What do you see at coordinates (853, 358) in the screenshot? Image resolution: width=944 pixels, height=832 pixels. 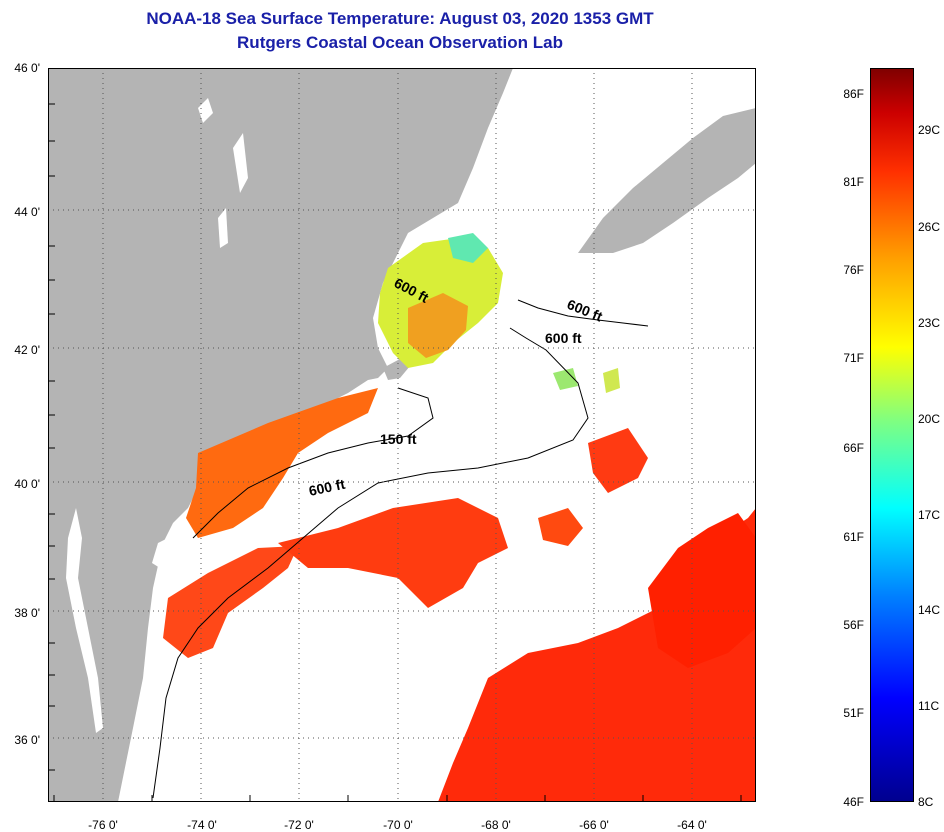 I see `colorbar-label-f: 71F` at bounding box center [853, 358].